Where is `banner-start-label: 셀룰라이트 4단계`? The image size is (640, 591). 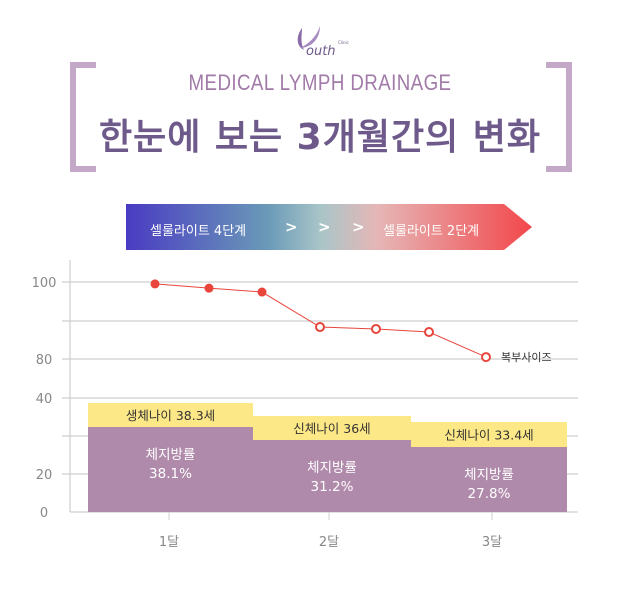
banner-start-label: 셀룰라이트 4단계 is located at coordinates (198, 231).